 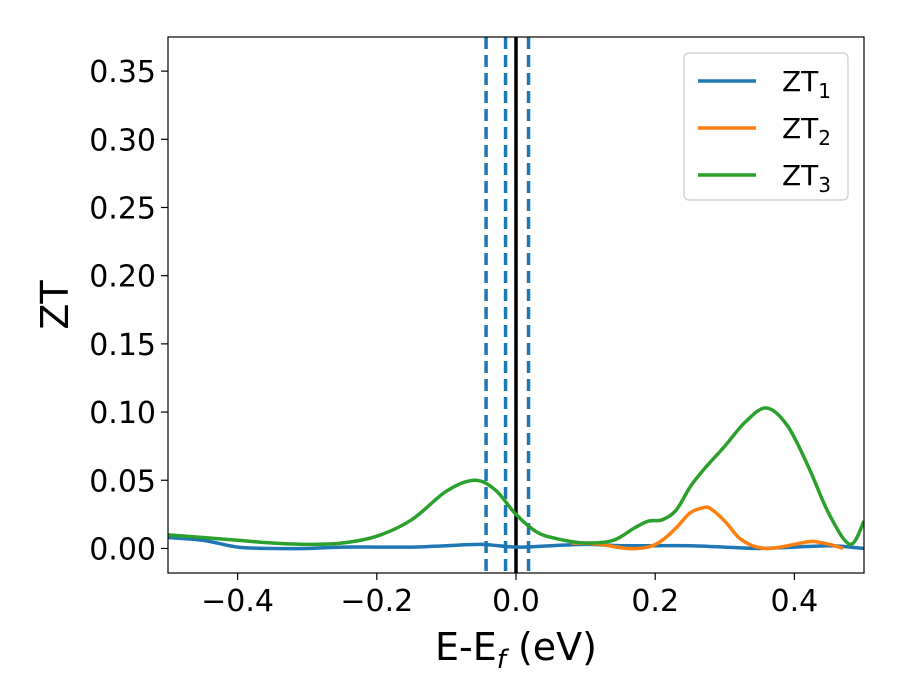 What do you see at coordinates (806, 178) in the screenshot?
I see `legend-entry-3: ZT3` at bounding box center [806, 178].